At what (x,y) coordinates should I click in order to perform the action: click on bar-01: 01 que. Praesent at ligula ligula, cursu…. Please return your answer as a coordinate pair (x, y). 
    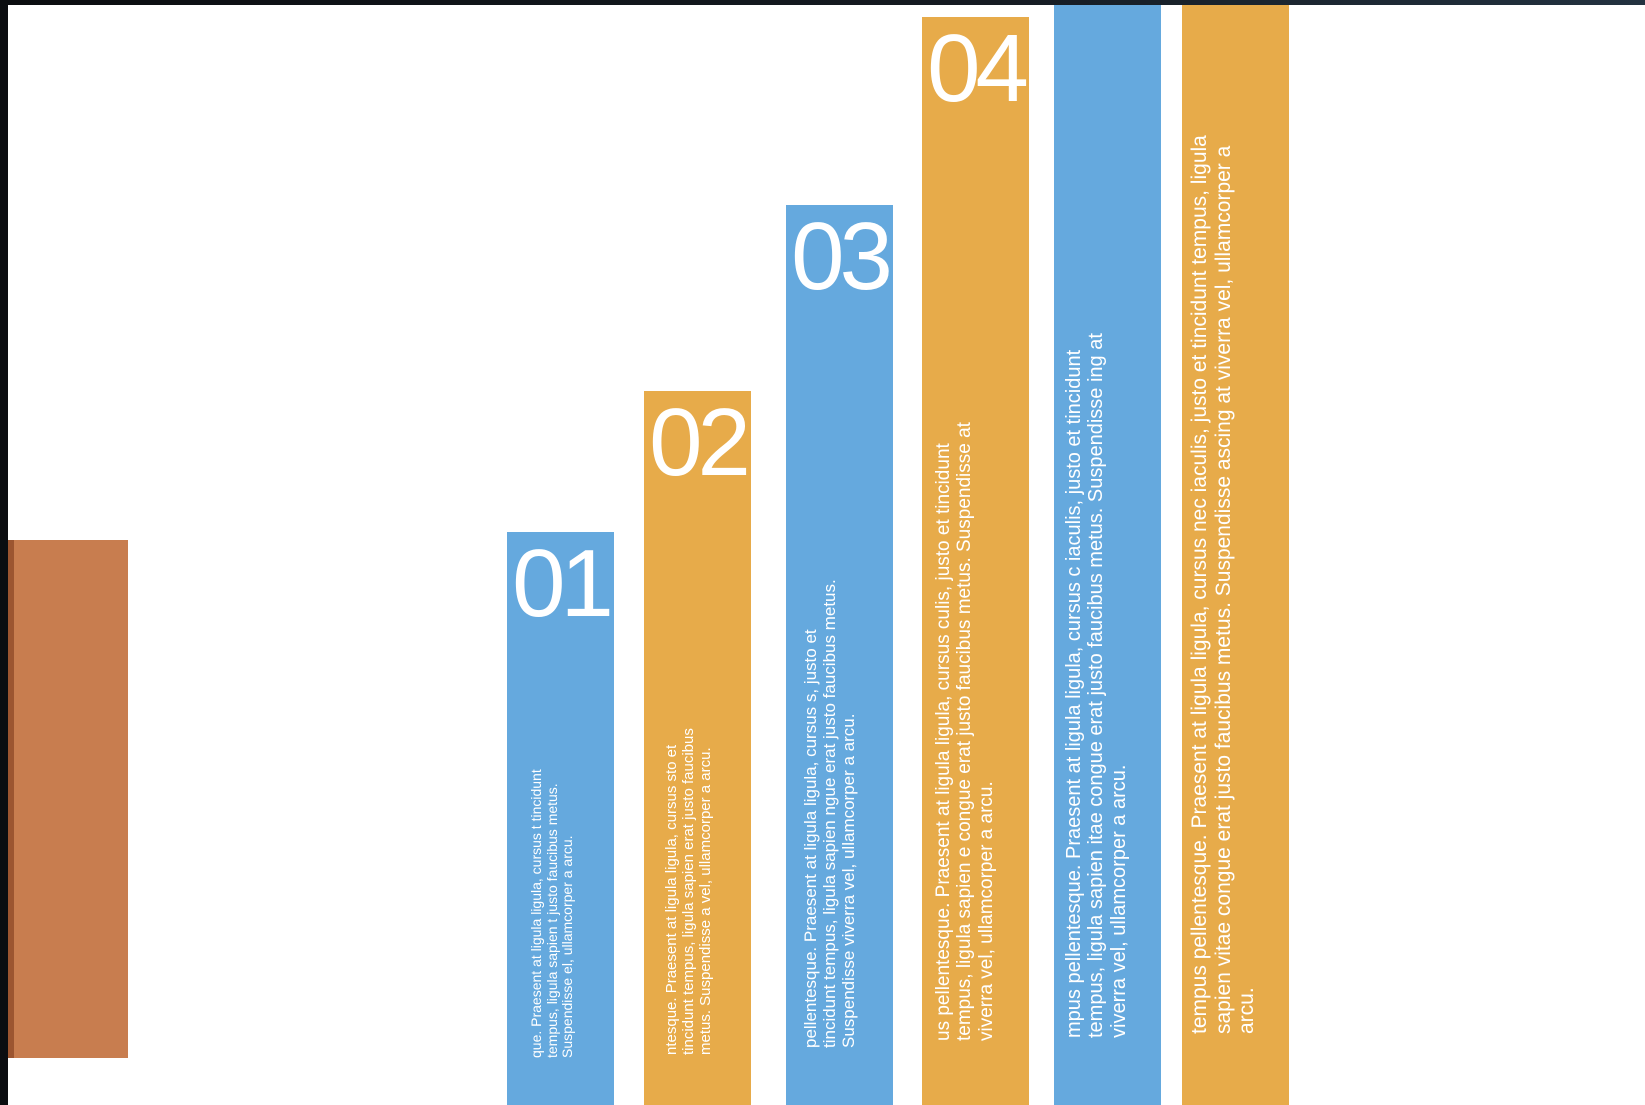
    Looking at the image, I should click on (560, 818).